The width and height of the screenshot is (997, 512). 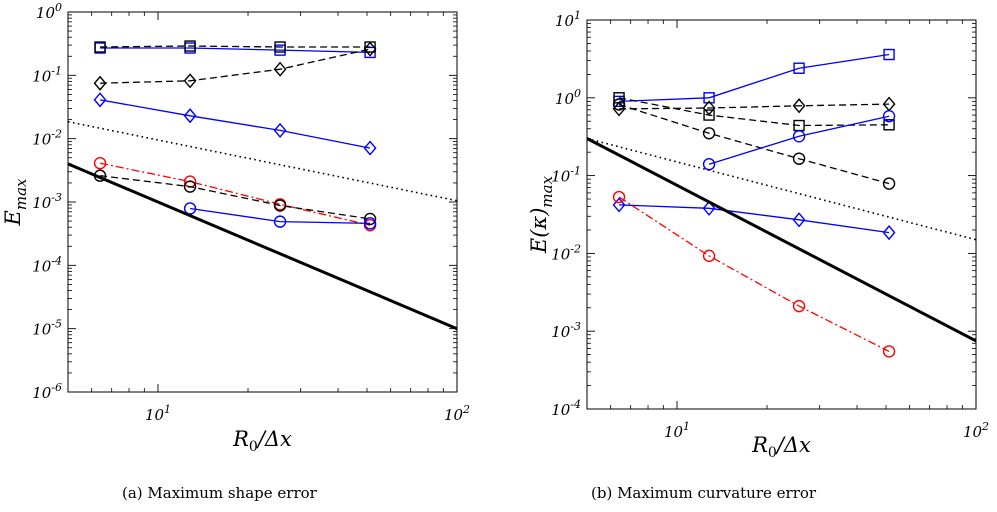 What do you see at coordinates (47, 391) in the screenshot?
I see `y-tick-label: 10⁻⁶` at bounding box center [47, 391].